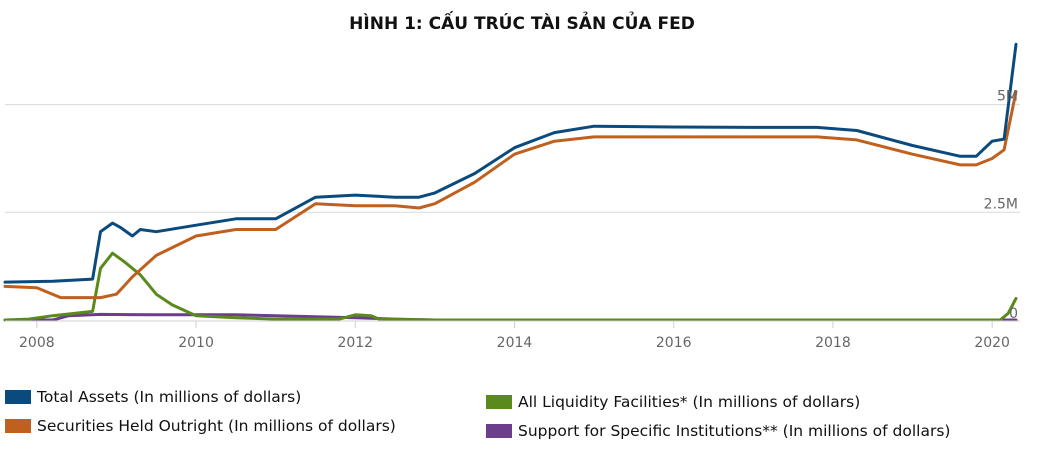 The width and height of the screenshot is (1044, 451). I want to click on legend-label: Total Assets (In millions of dollars), so click(169, 397).